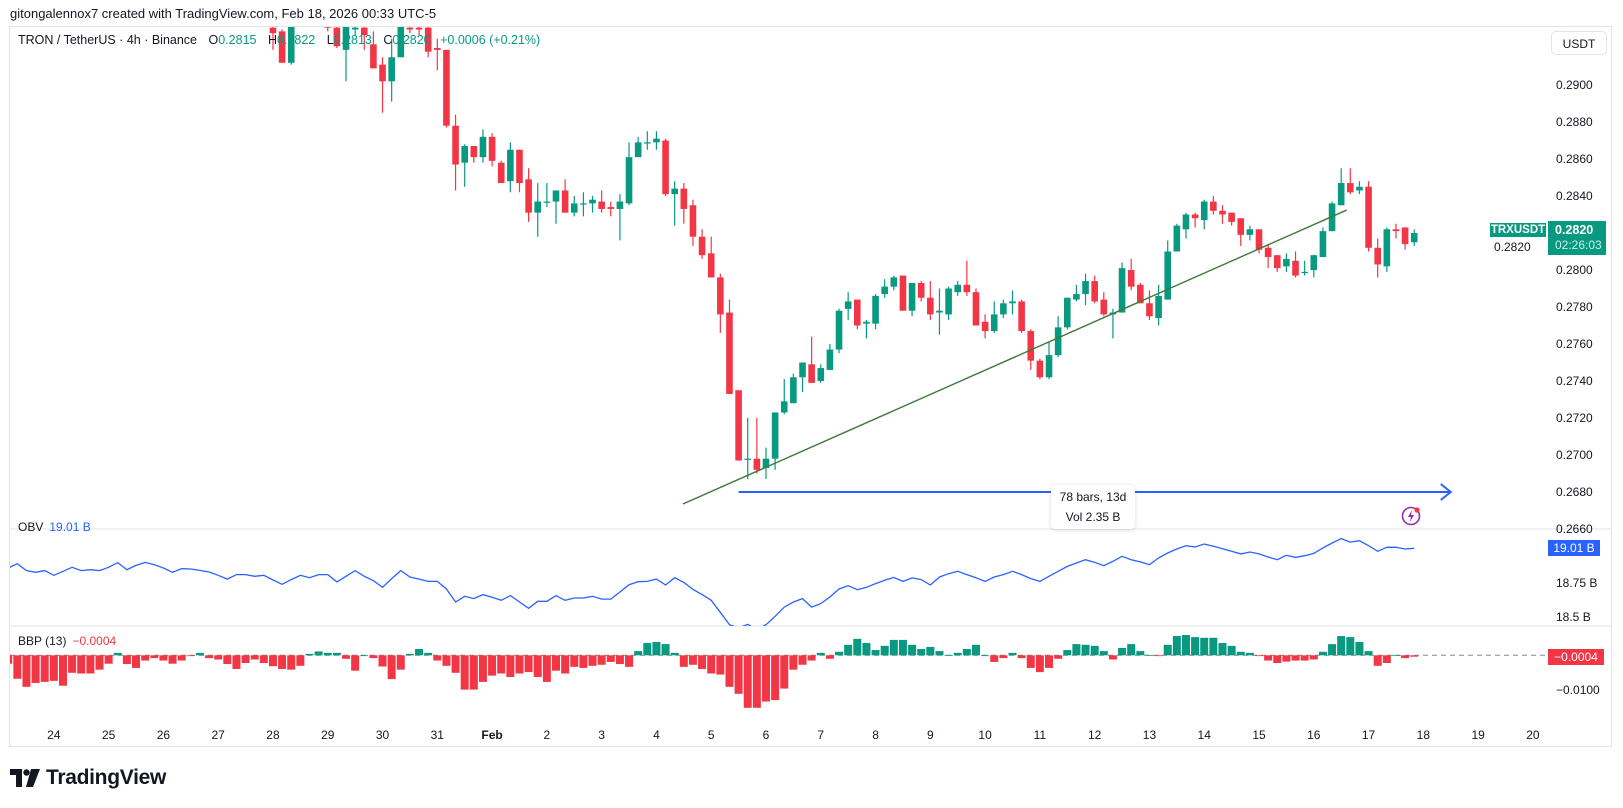 Image resolution: width=1623 pixels, height=808 pixels. I want to click on time-tick-label: 4, so click(656, 735).